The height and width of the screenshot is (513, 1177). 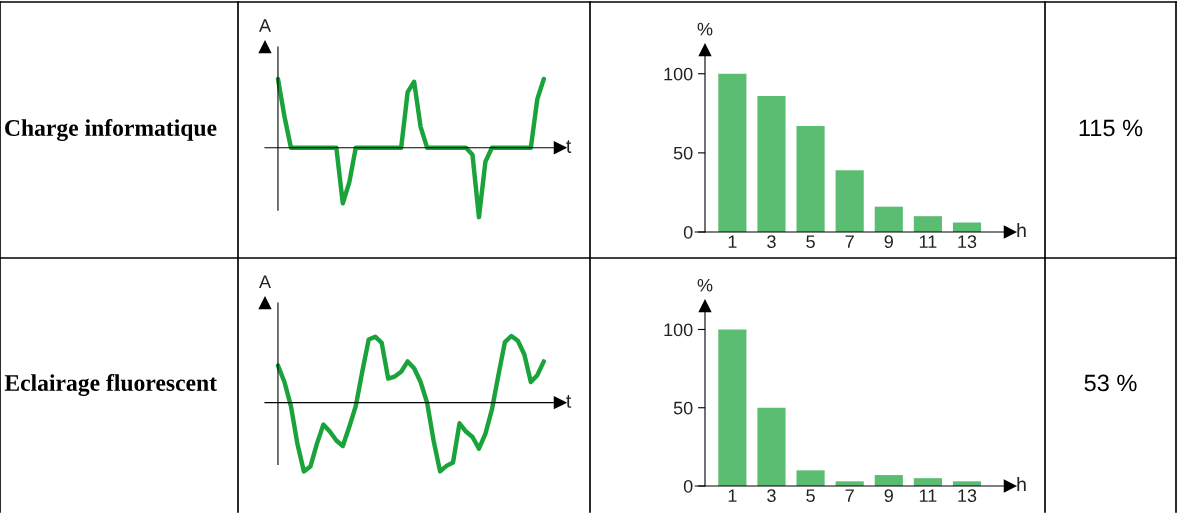 I want to click on text: 53 %, so click(x=1110, y=383).